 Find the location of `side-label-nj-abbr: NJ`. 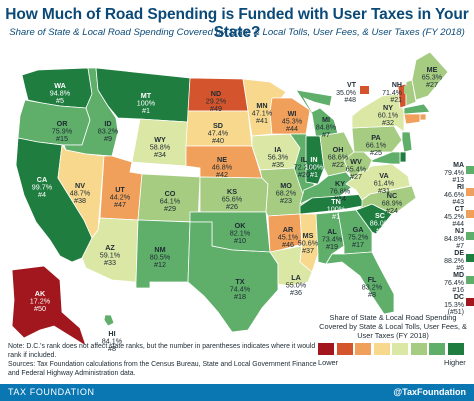

side-label-nj-abbr: NJ is located at coordinates (459, 231).